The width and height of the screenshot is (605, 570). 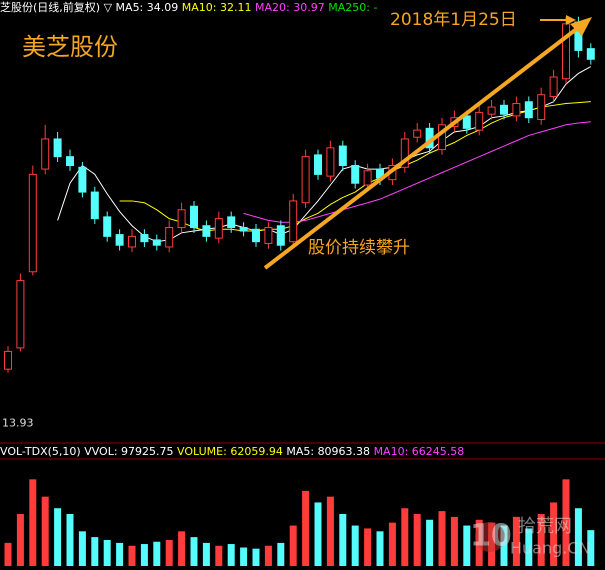 I want to click on trend-annotation: 股价持续攀升, so click(x=359, y=248).